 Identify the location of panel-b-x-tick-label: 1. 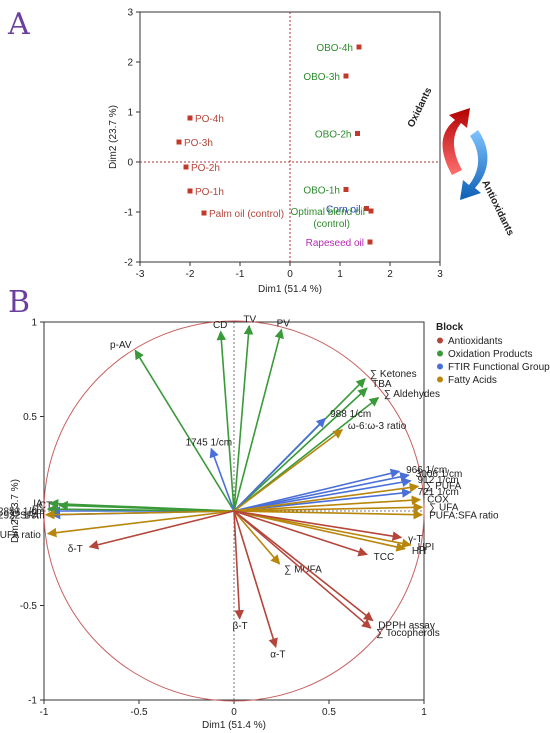
(424, 712).